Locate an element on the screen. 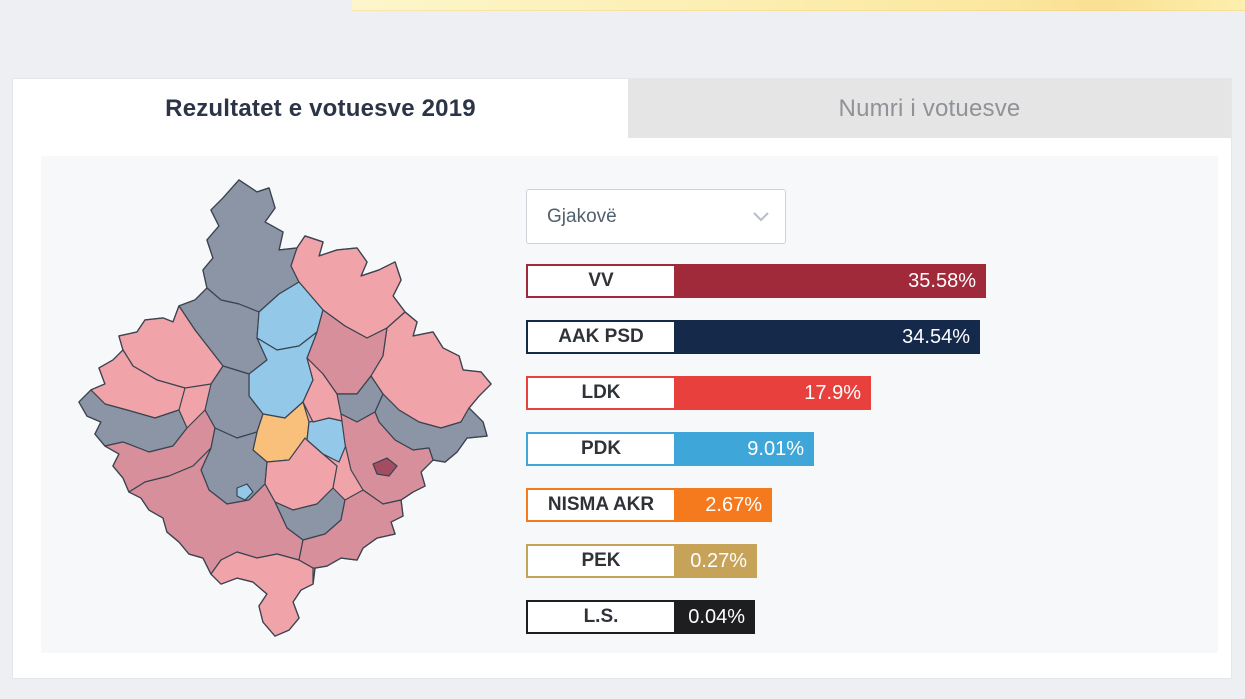 The image size is (1245, 699). bar-value: 34.54% is located at coordinates (936, 336).